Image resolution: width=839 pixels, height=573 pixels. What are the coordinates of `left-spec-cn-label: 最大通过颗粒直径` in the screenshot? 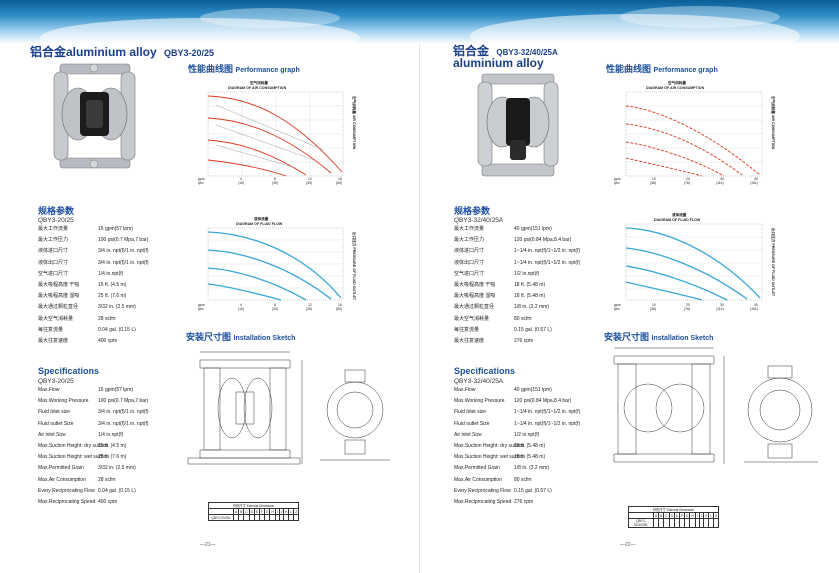 It's located at (58, 307).